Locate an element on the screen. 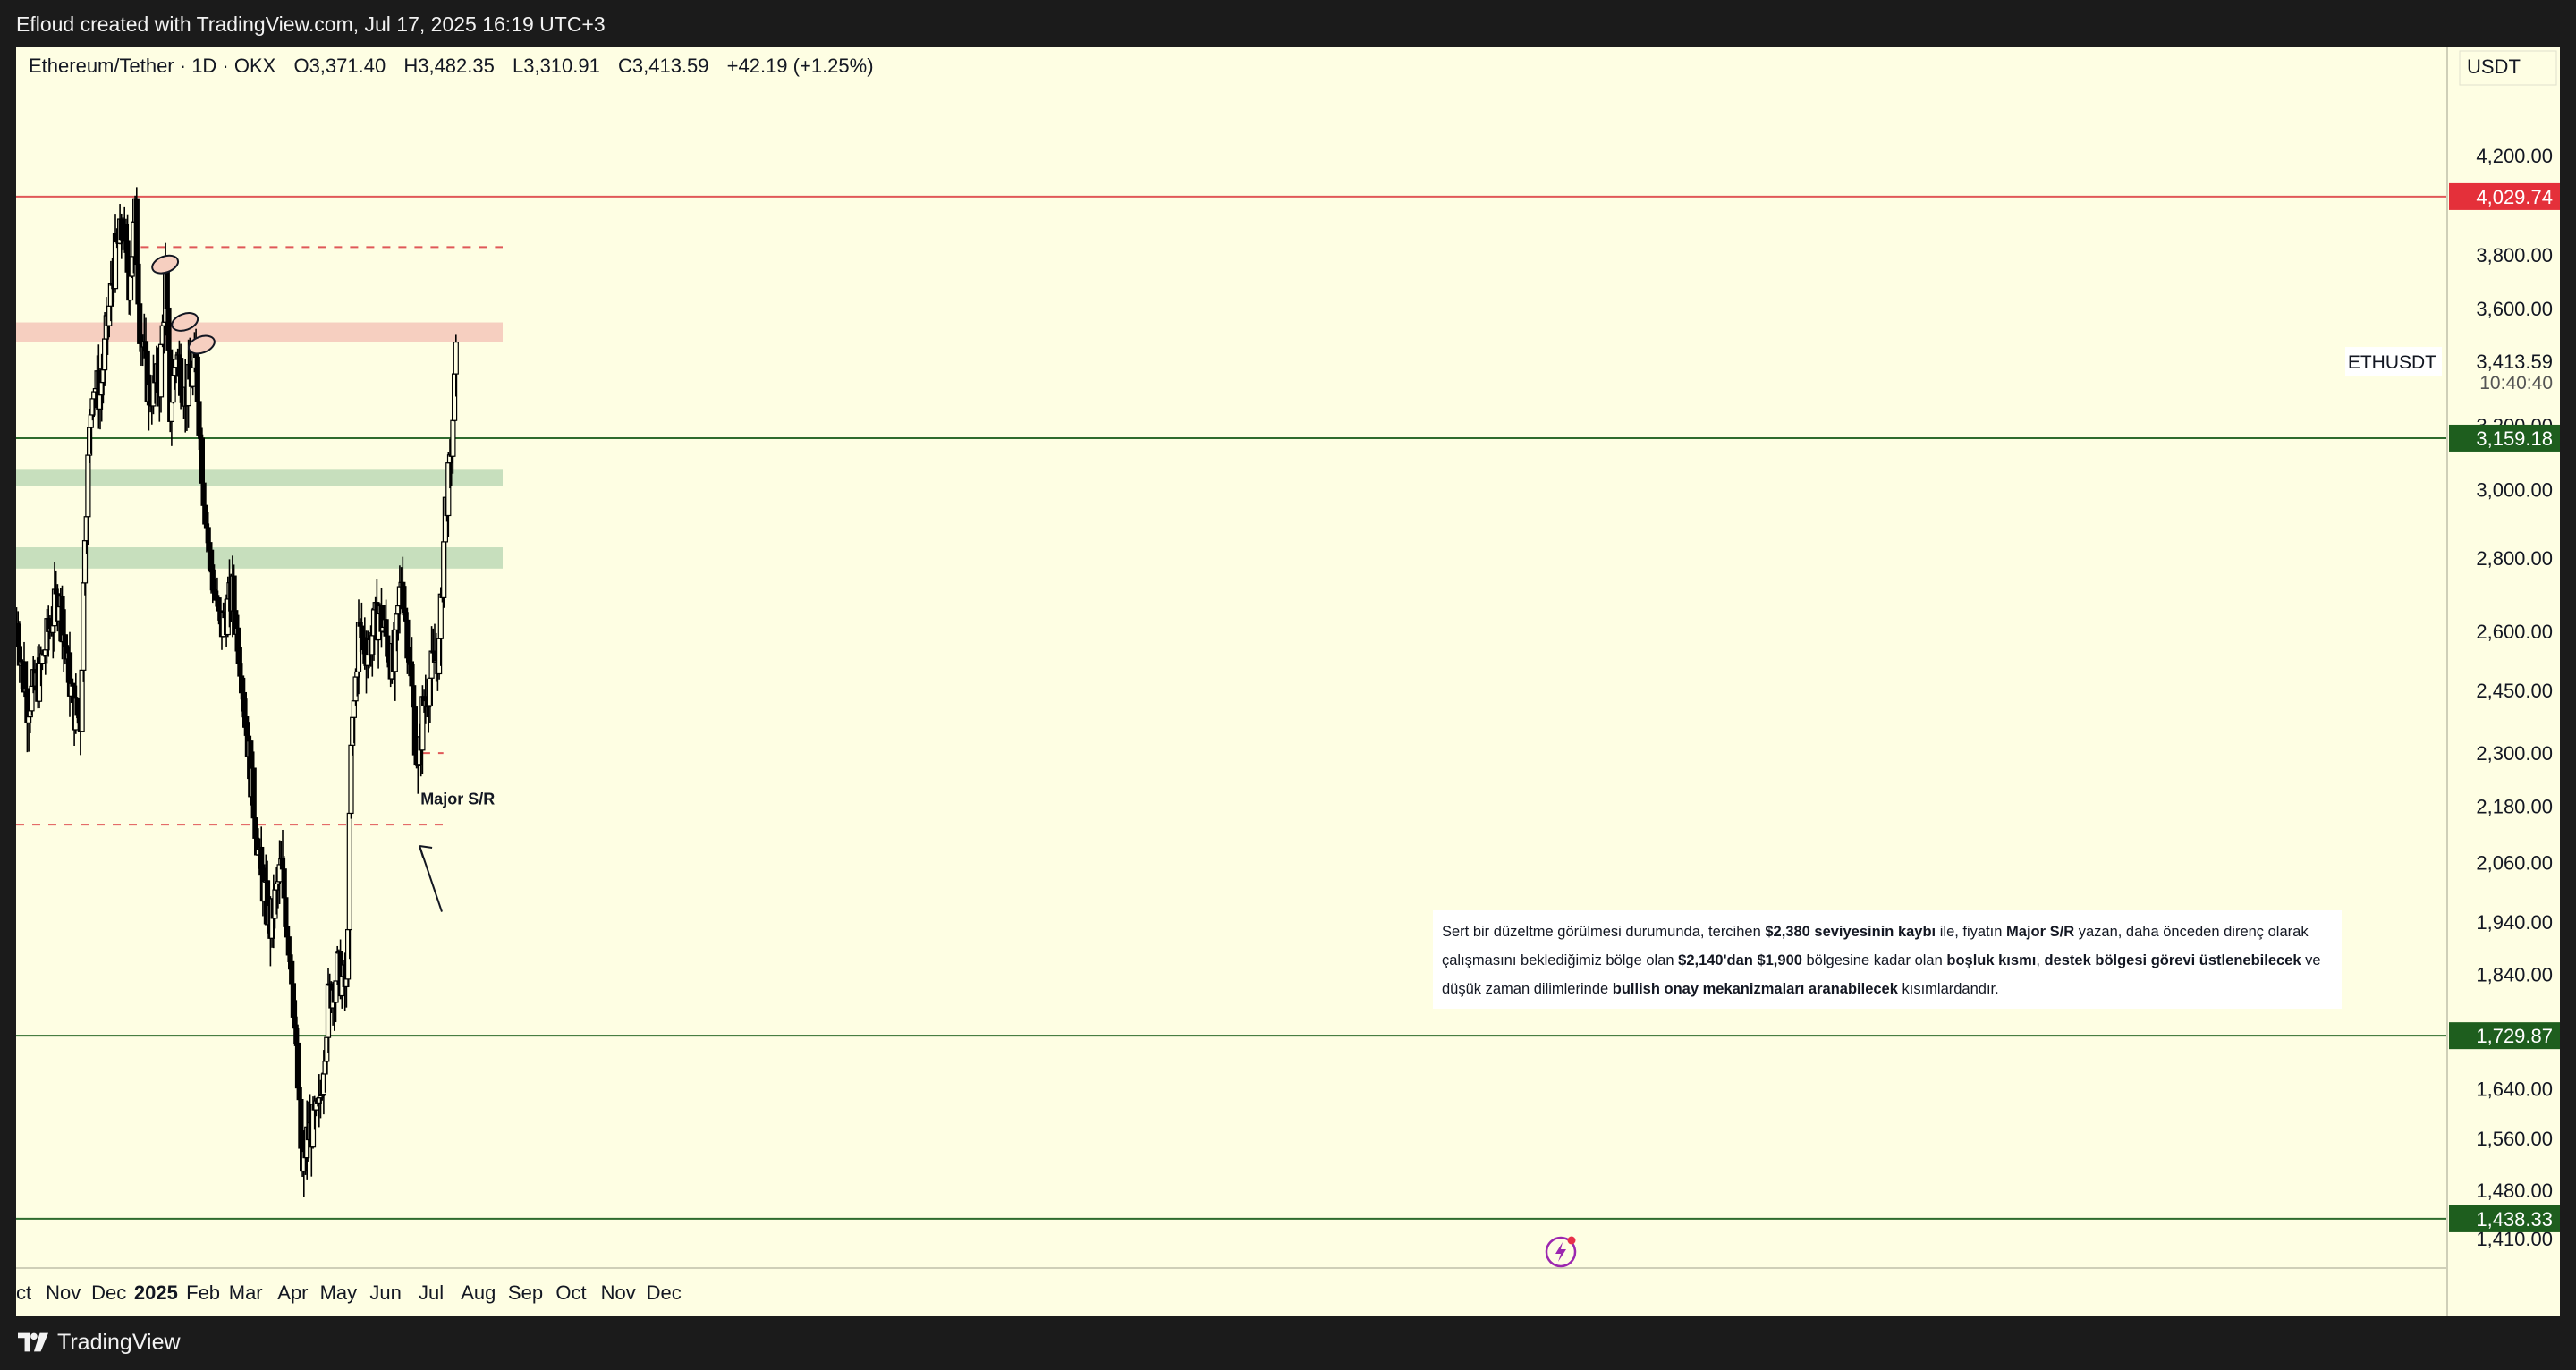 Image resolution: width=2576 pixels, height=1370 pixels. time-tick-label: Aug is located at coordinates (478, 1292).